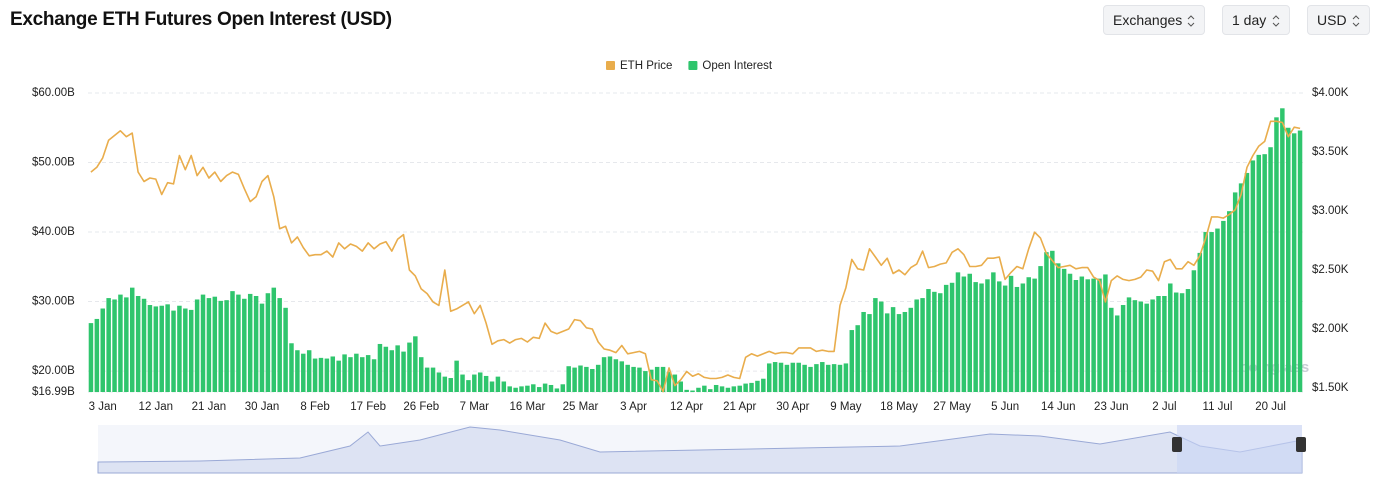 The image size is (1377, 482). What do you see at coordinates (1154, 20) in the screenshot?
I see `exchanges-select: Exchanges` at bounding box center [1154, 20].